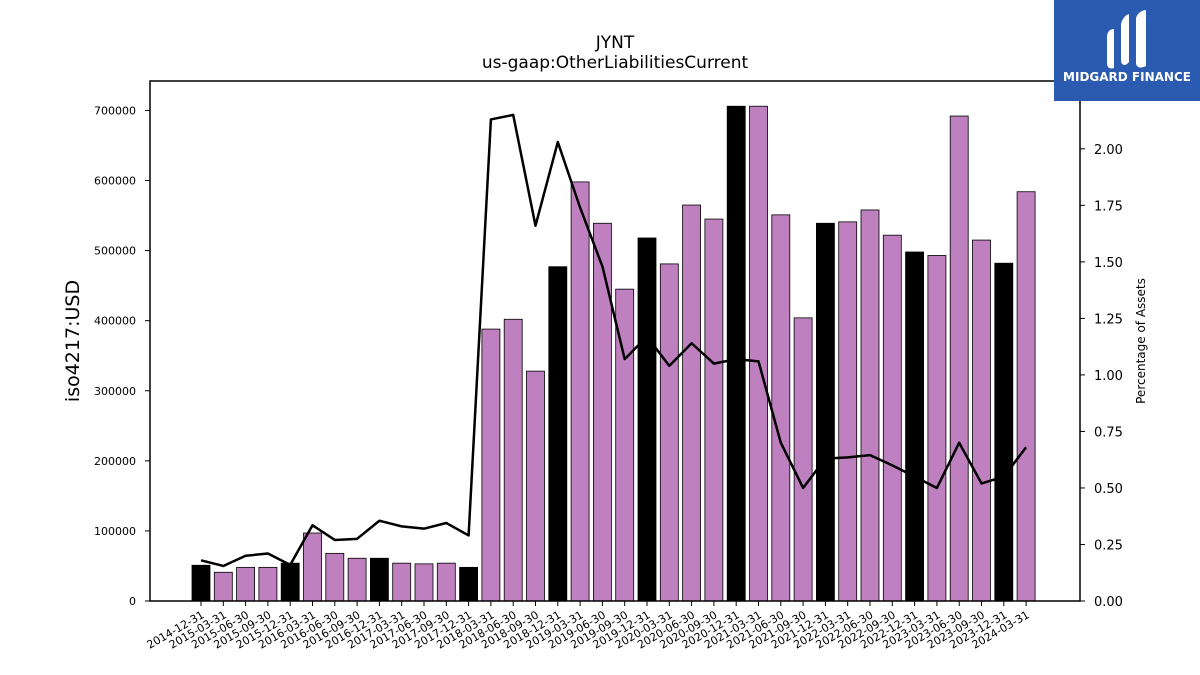  I want to click on y-tick-label: 0, so click(132, 601).